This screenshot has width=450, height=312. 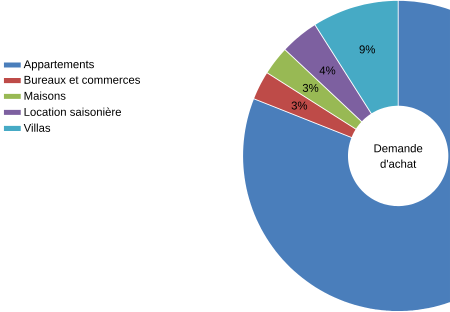 What do you see at coordinates (45, 96) in the screenshot?
I see `legend-label: Maisons` at bounding box center [45, 96].